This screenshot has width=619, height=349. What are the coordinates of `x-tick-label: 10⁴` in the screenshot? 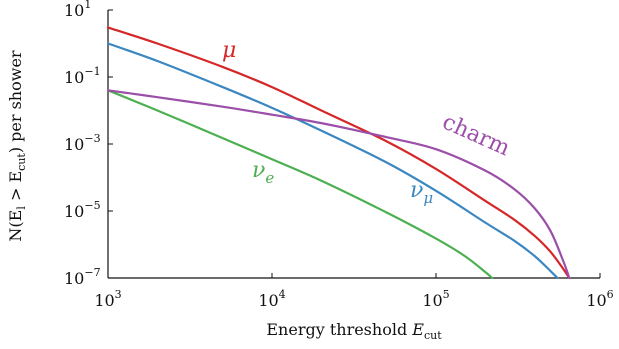 It's located at (271, 299).